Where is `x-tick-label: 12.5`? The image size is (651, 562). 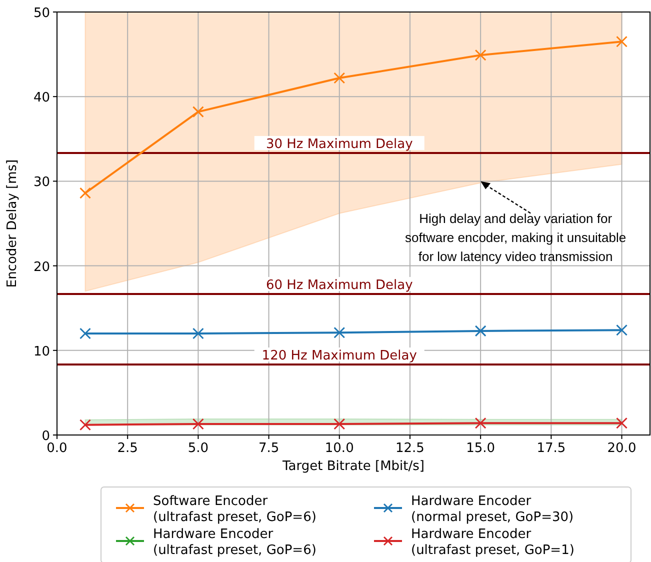
x-tick-label: 12.5 is located at coordinates (410, 448).